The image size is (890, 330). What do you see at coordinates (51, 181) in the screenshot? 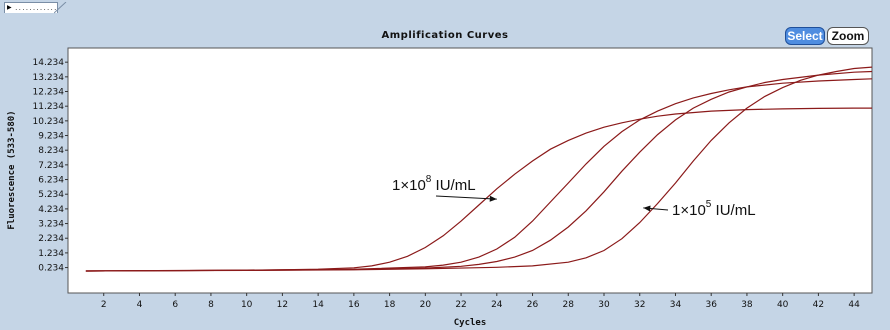
I see `y-tick-label: 6.234` at bounding box center [51, 181].